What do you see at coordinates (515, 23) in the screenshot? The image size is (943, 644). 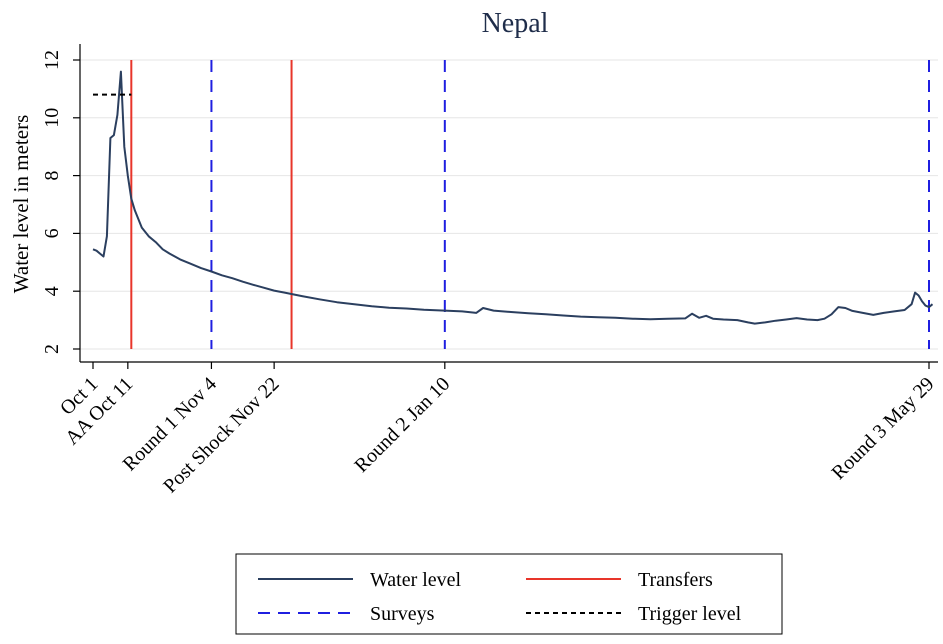 I see `chart-title: Nepal` at bounding box center [515, 23].